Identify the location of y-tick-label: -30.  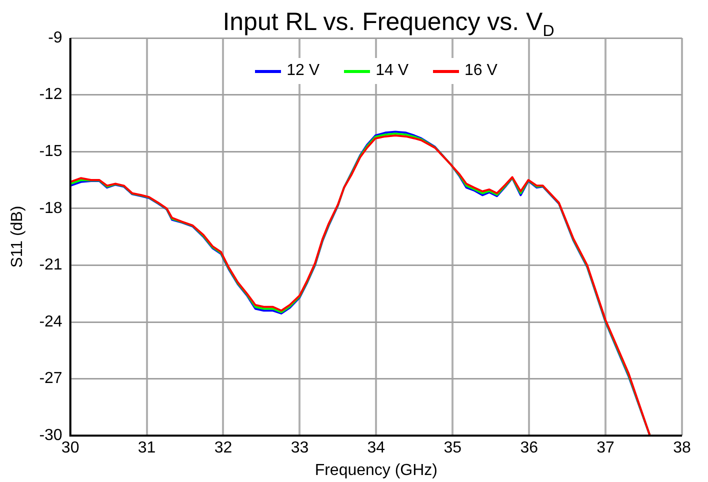
(50, 435).